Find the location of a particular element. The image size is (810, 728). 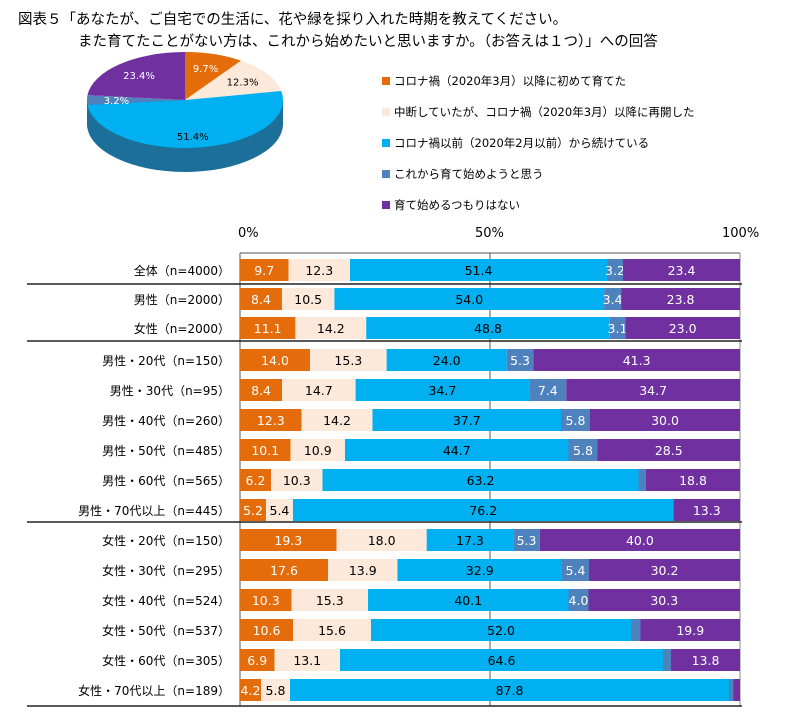

bar-value-label: 30.2 is located at coordinates (665, 570).